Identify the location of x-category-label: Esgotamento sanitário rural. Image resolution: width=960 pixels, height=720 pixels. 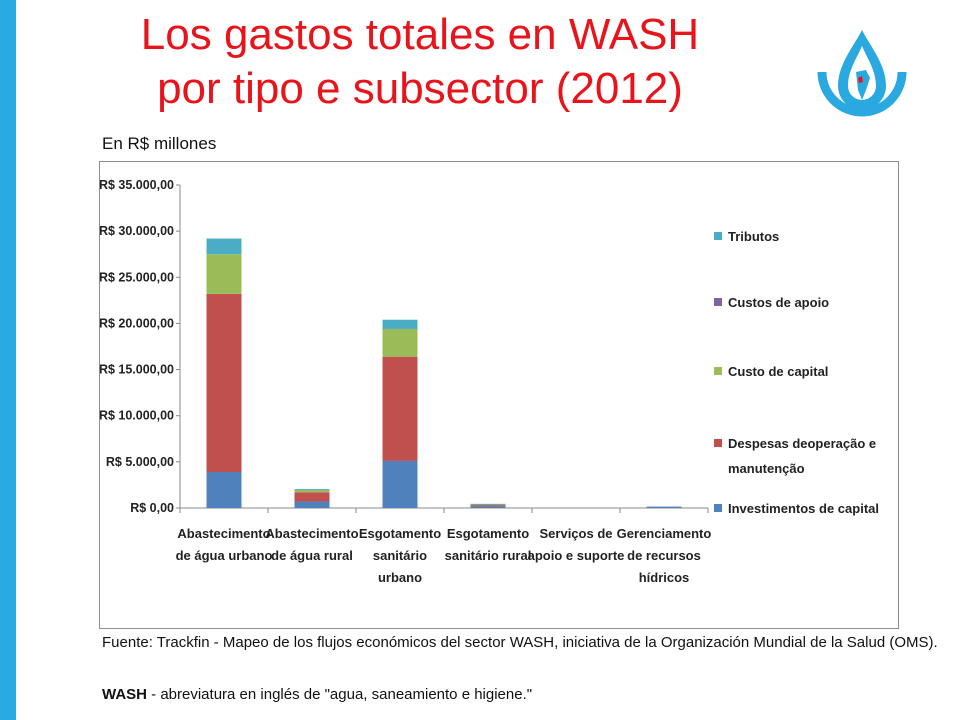
(488, 544).